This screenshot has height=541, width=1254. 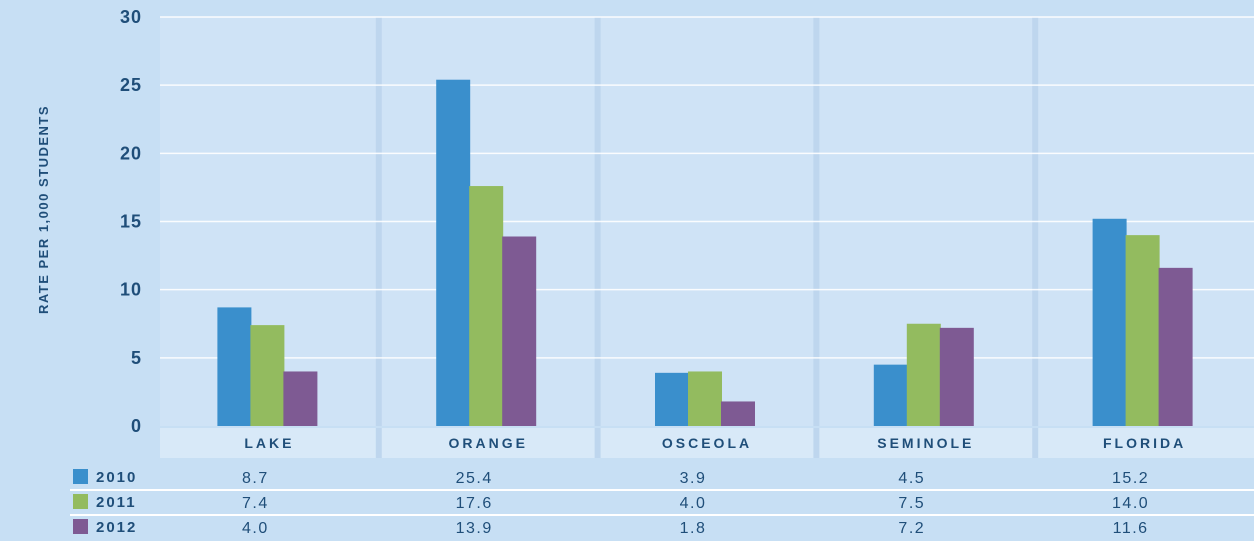 What do you see at coordinates (43, 209) in the screenshot?
I see `y-axis-label: RATE PER 1,000 STUDENTS` at bounding box center [43, 209].